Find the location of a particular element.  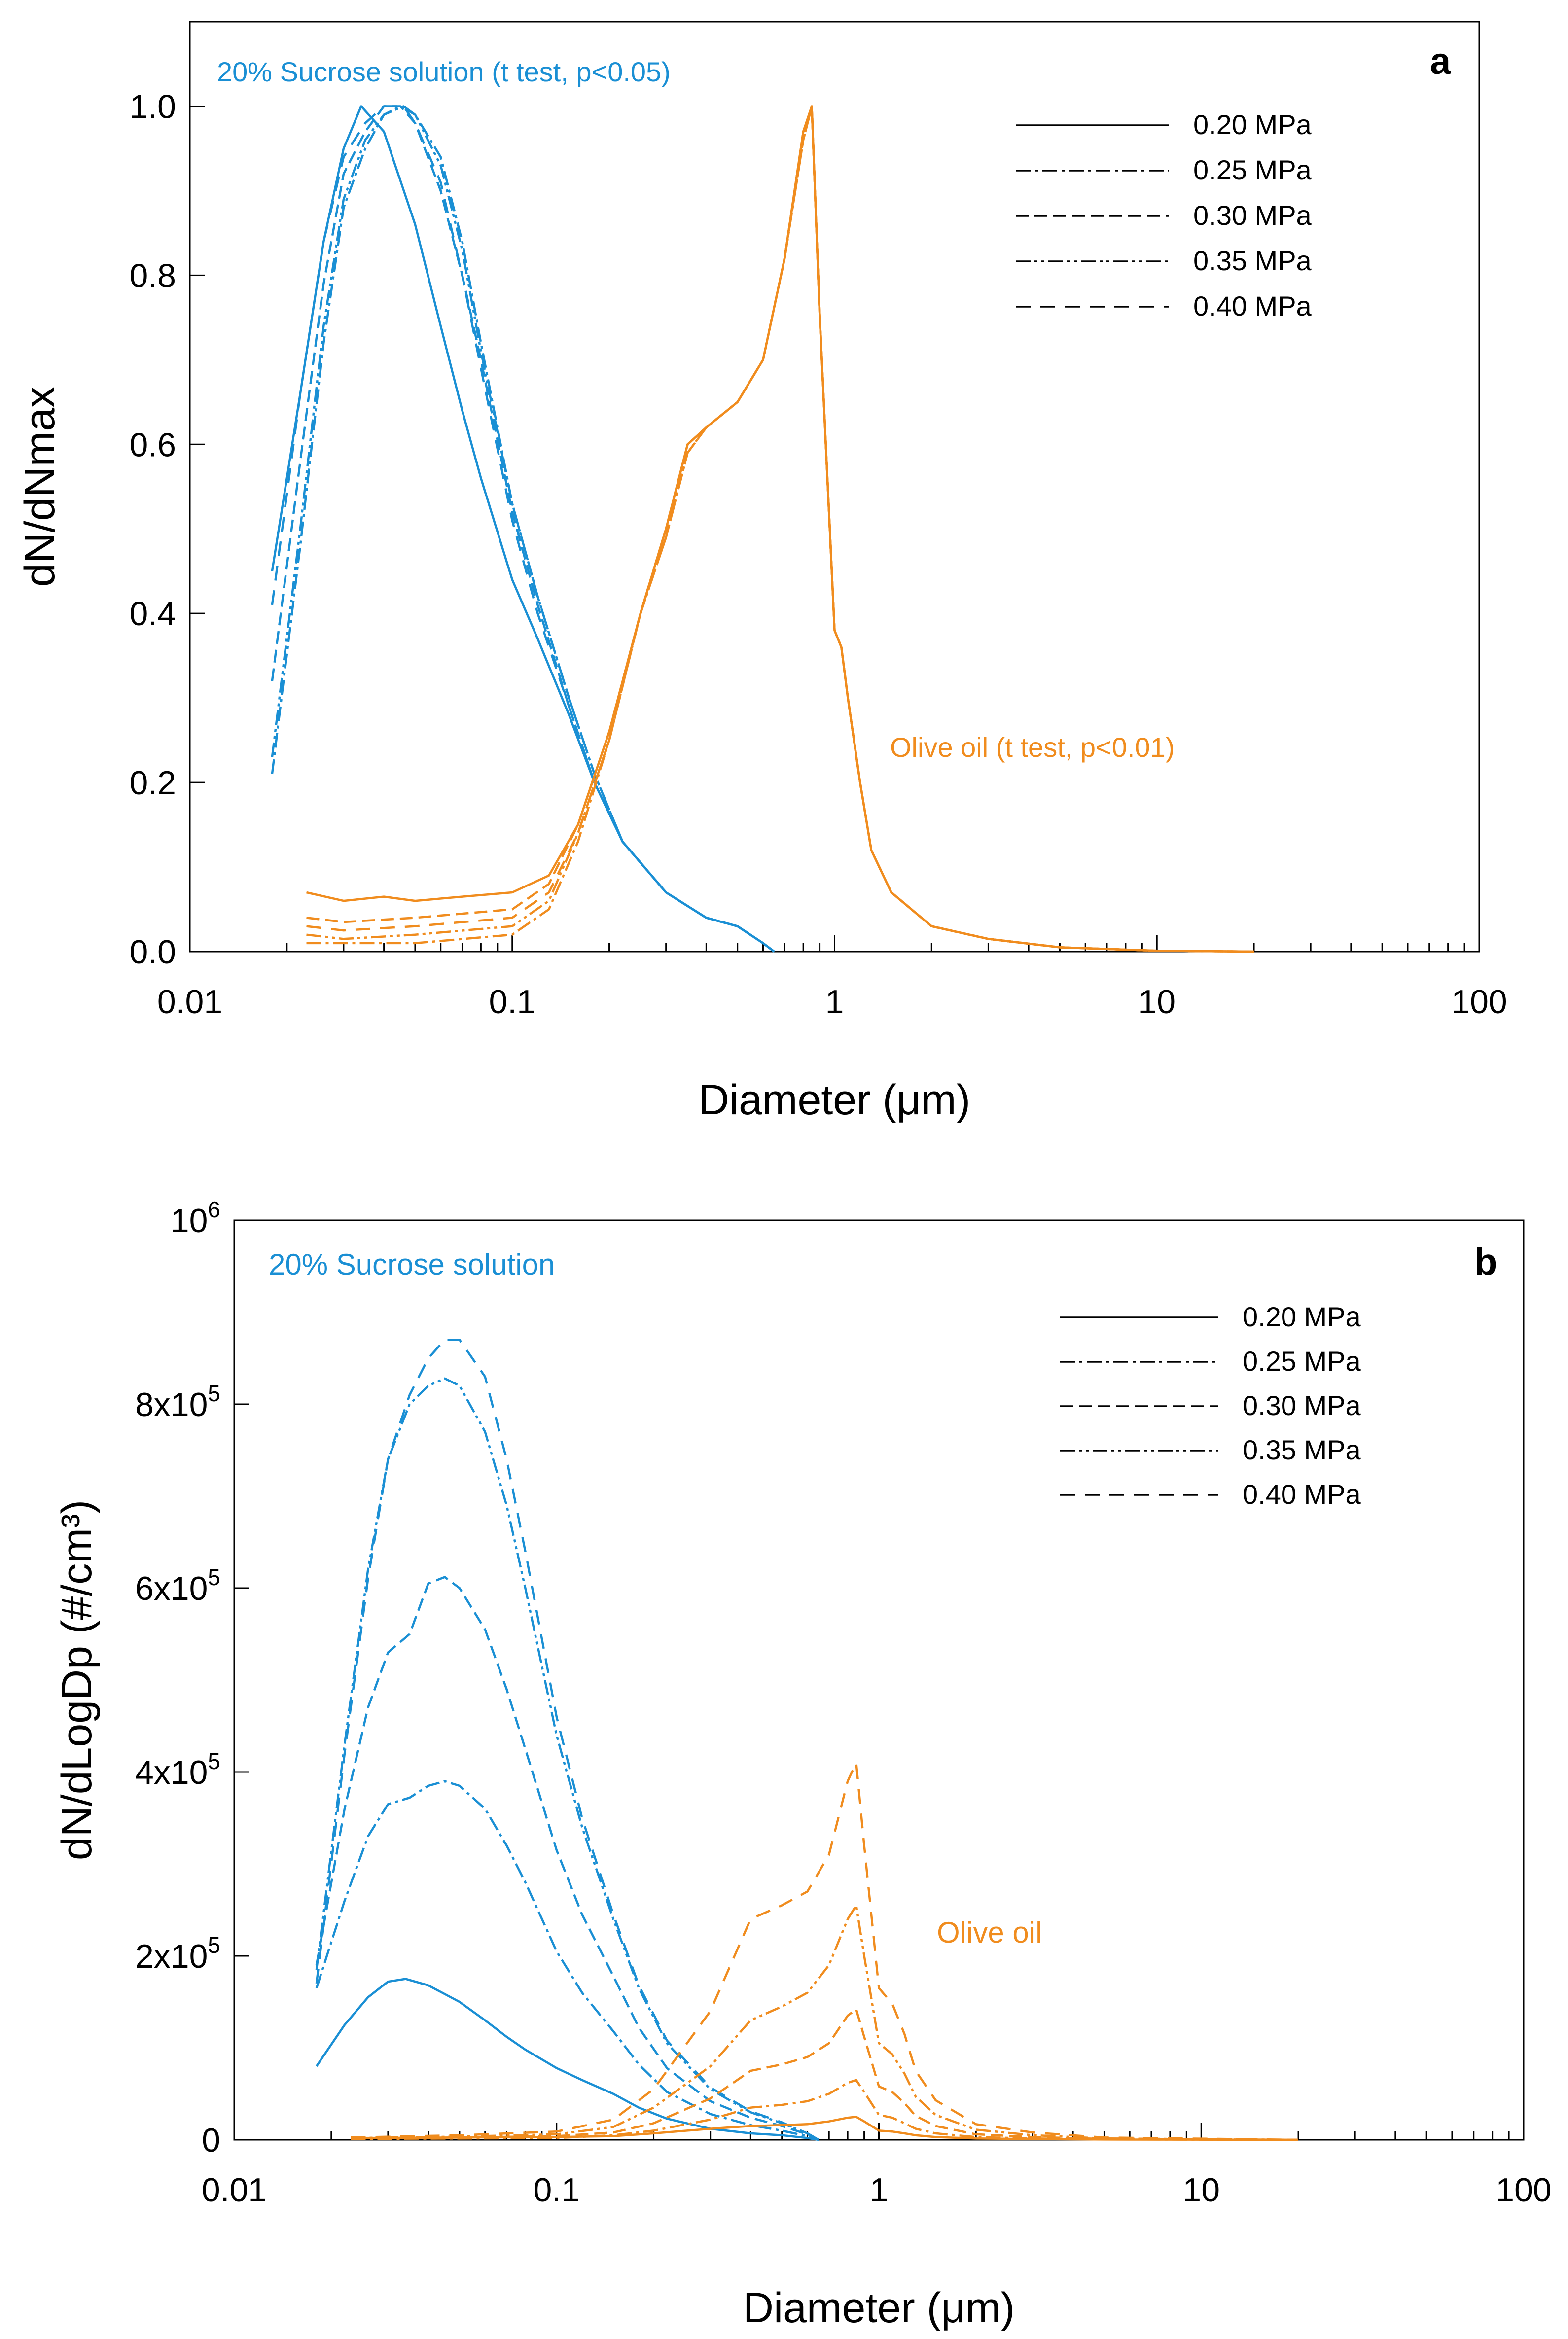

y-tick-label: 0.4 is located at coordinates (152, 614).